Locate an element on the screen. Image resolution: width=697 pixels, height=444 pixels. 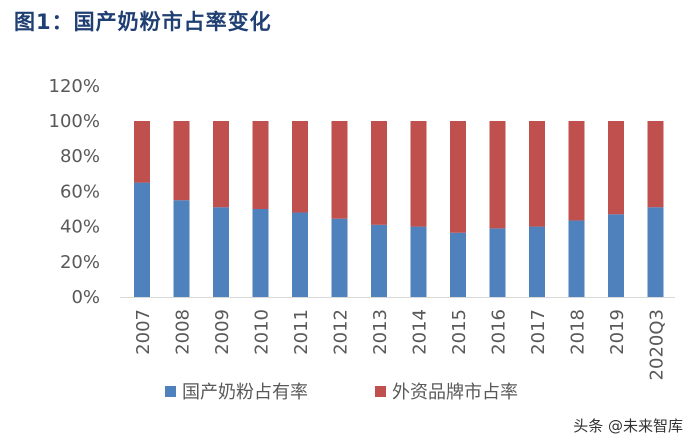
bar-domestic-2009 is located at coordinates (221, 252).